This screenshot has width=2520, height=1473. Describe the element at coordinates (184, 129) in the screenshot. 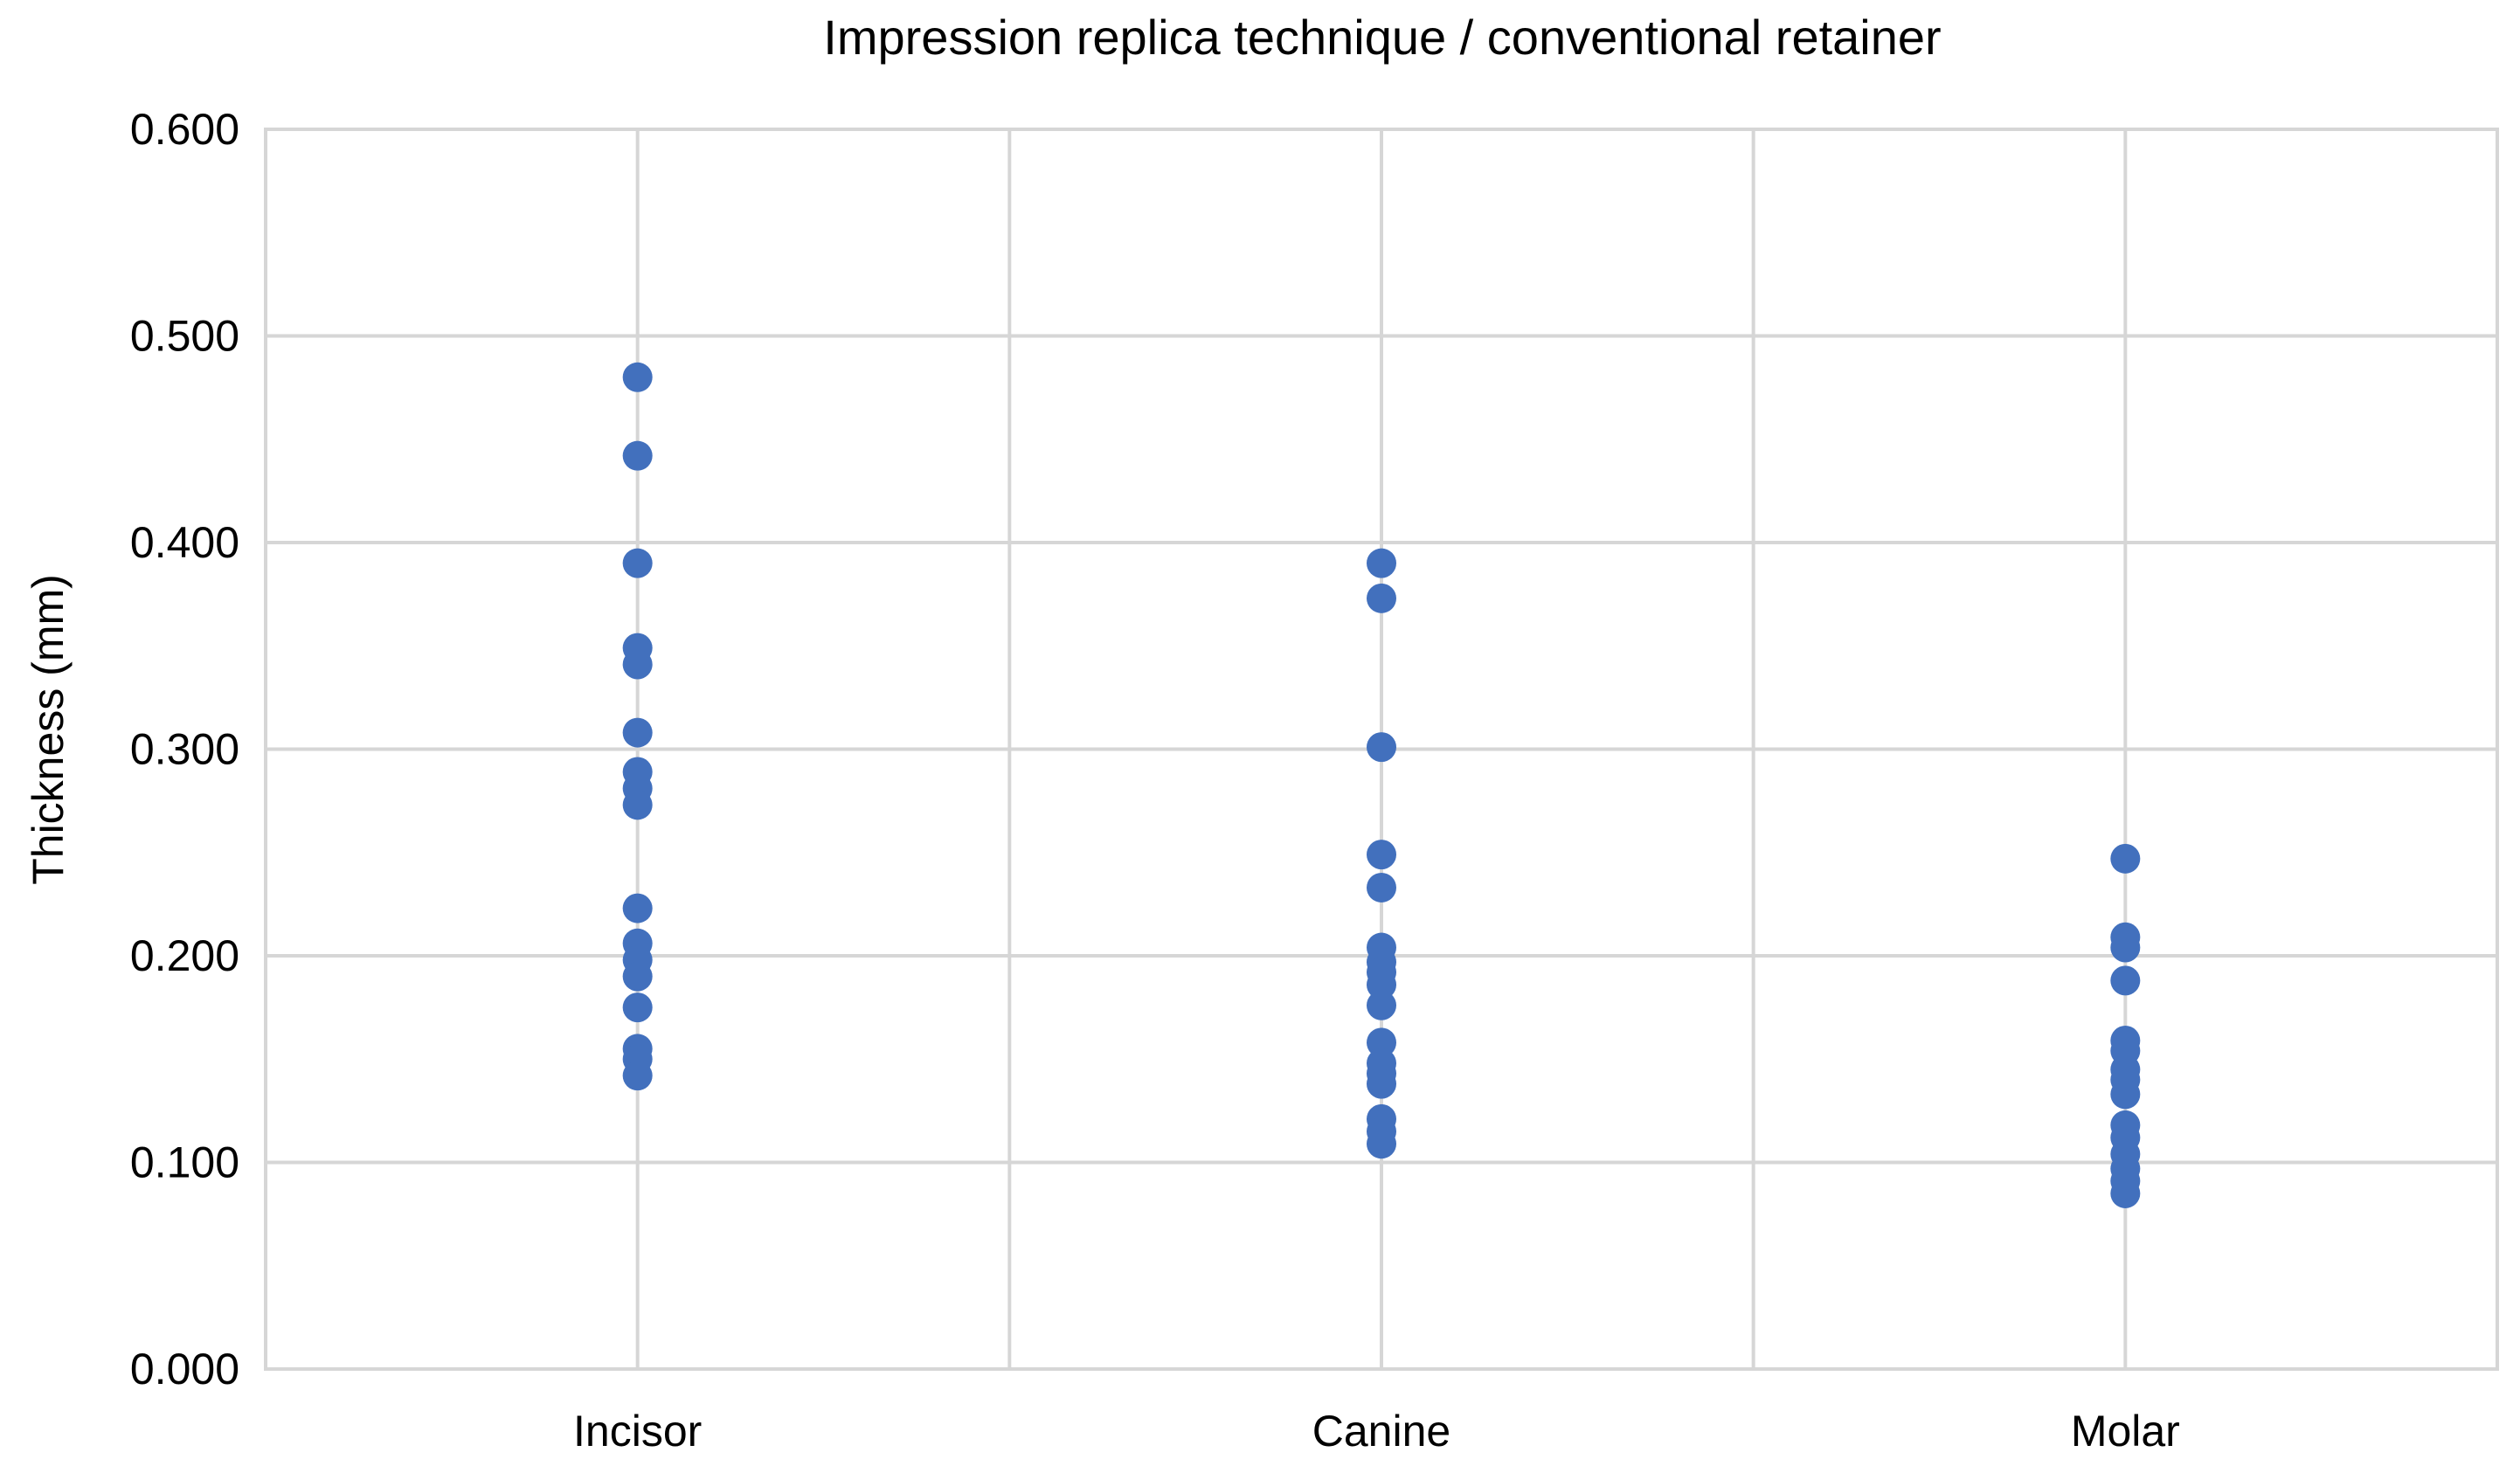

I see `y-tick-label: 0.600` at that location.